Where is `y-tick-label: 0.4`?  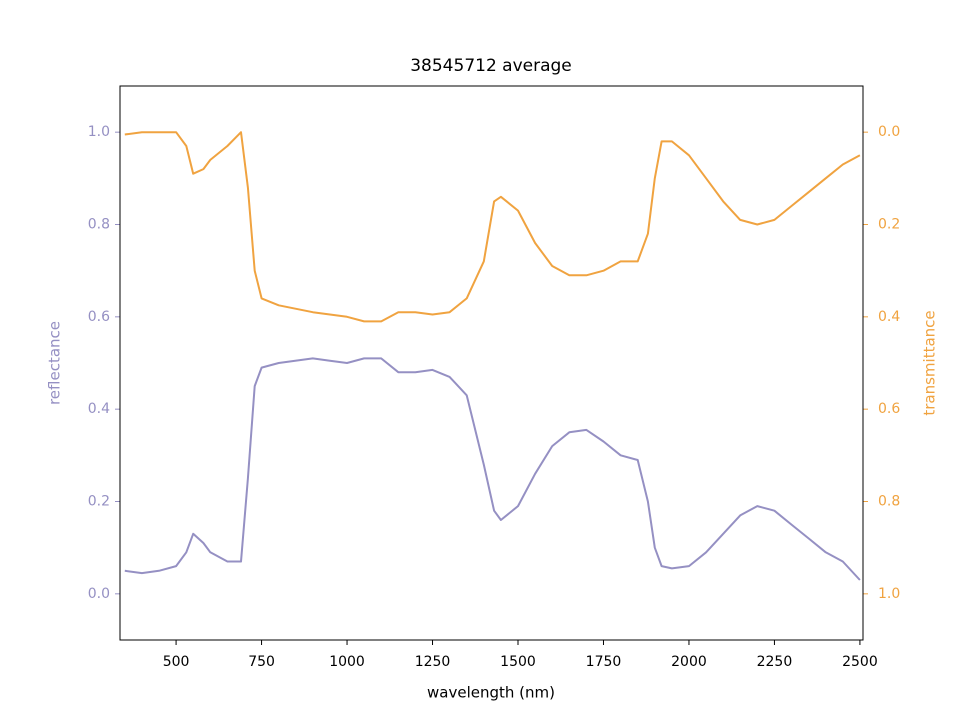 y-tick-label: 0.4 is located at coordinates (99, 409).